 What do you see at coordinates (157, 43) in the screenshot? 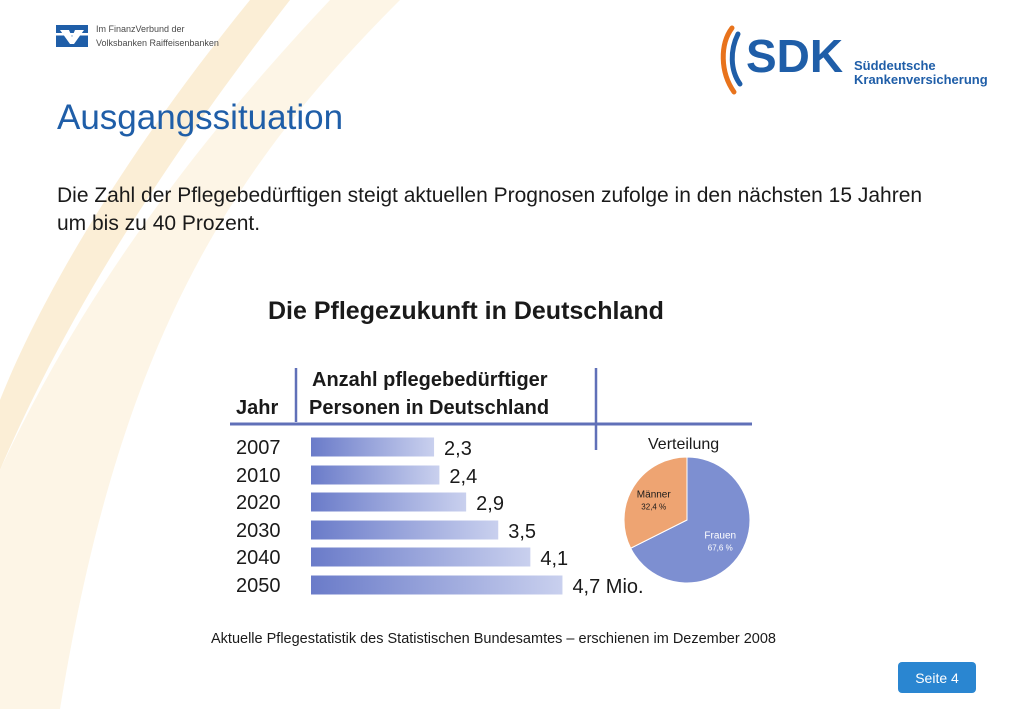
I see `bank-line-2: Volksbanken Raiffeisenbanken` at bounding box center [157, 43].